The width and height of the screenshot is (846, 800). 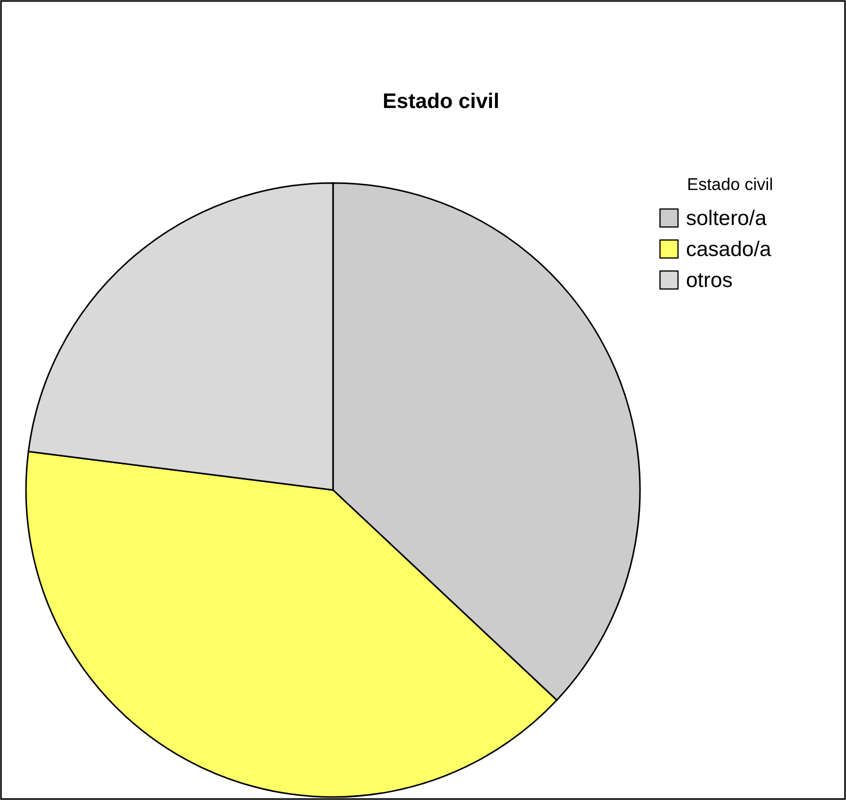 I want to click on legend-label: soltero/a, so click(x=726, y=218).